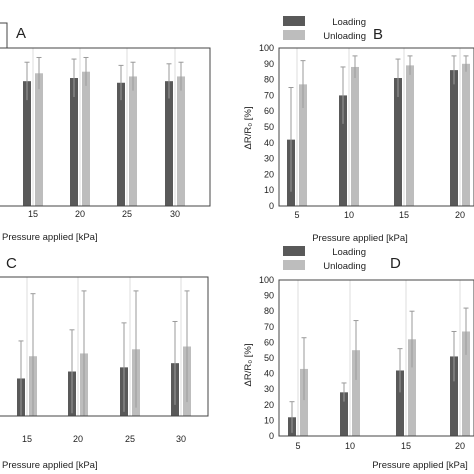  What do you see at coordinates (4, 35) in the screenshot?
I see `panel-a-label-box` at bounding box center [4, 35].